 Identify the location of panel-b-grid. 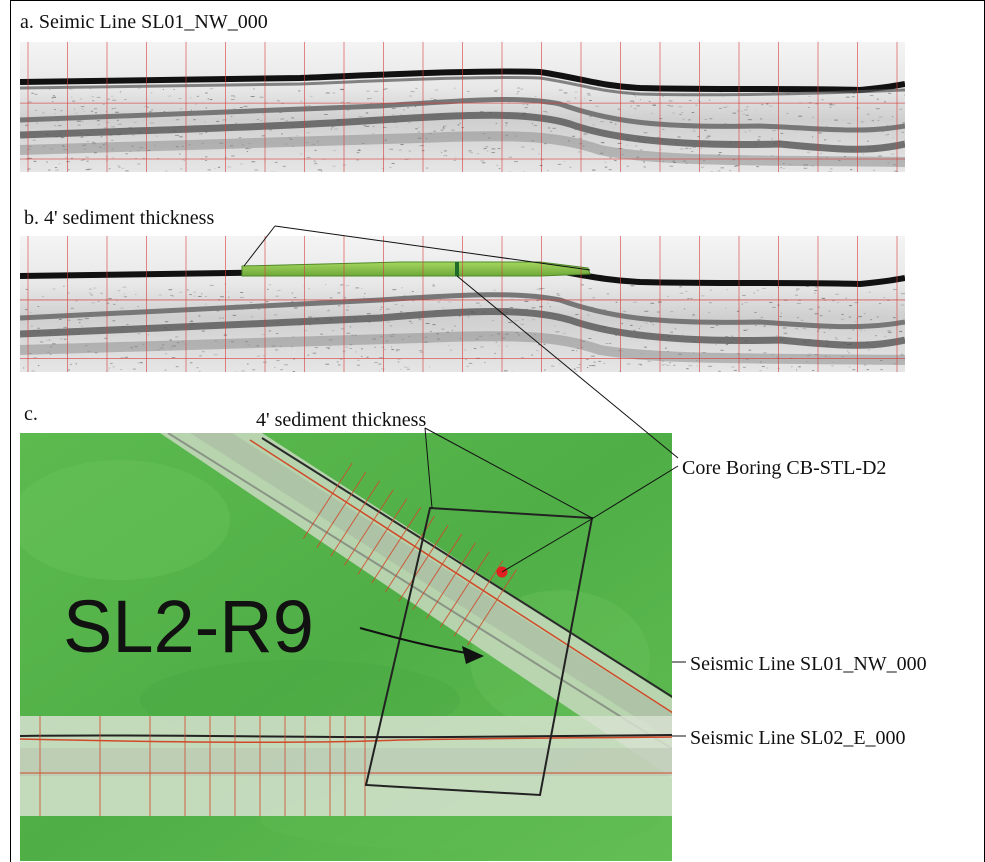
(462, 304).